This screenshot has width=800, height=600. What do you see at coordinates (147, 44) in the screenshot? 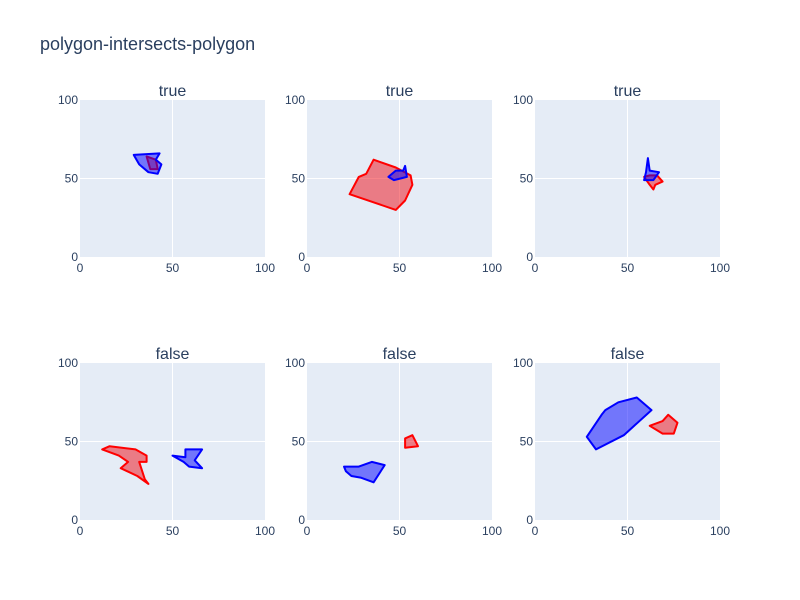
I see `figure-title: polygon-intersects-polygon` at bounding box center [147, 44].